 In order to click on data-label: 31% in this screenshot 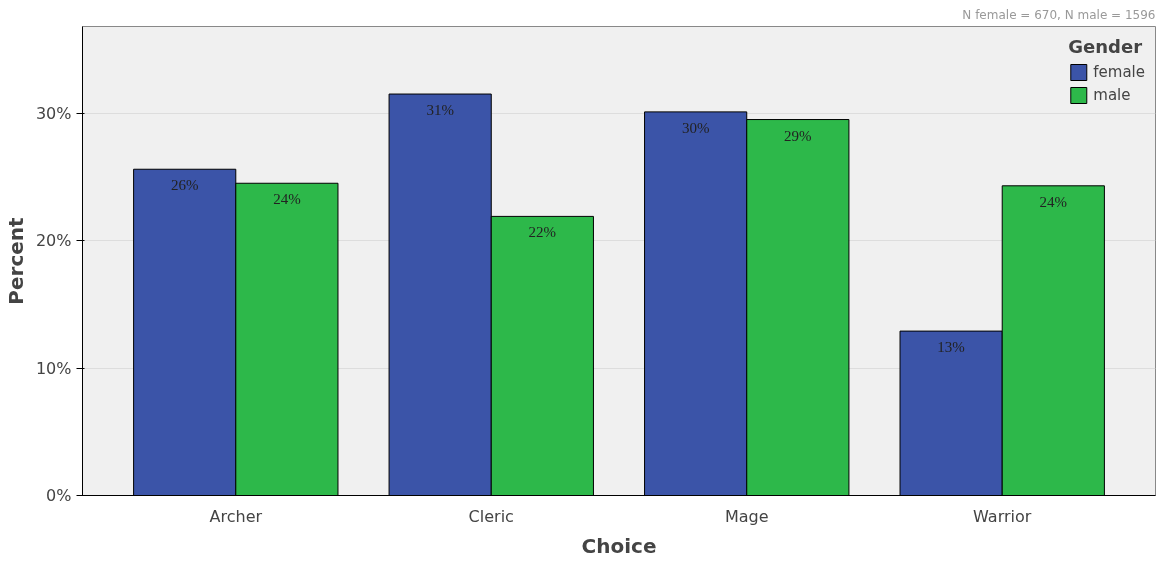, I will do `click(440, 110)`.